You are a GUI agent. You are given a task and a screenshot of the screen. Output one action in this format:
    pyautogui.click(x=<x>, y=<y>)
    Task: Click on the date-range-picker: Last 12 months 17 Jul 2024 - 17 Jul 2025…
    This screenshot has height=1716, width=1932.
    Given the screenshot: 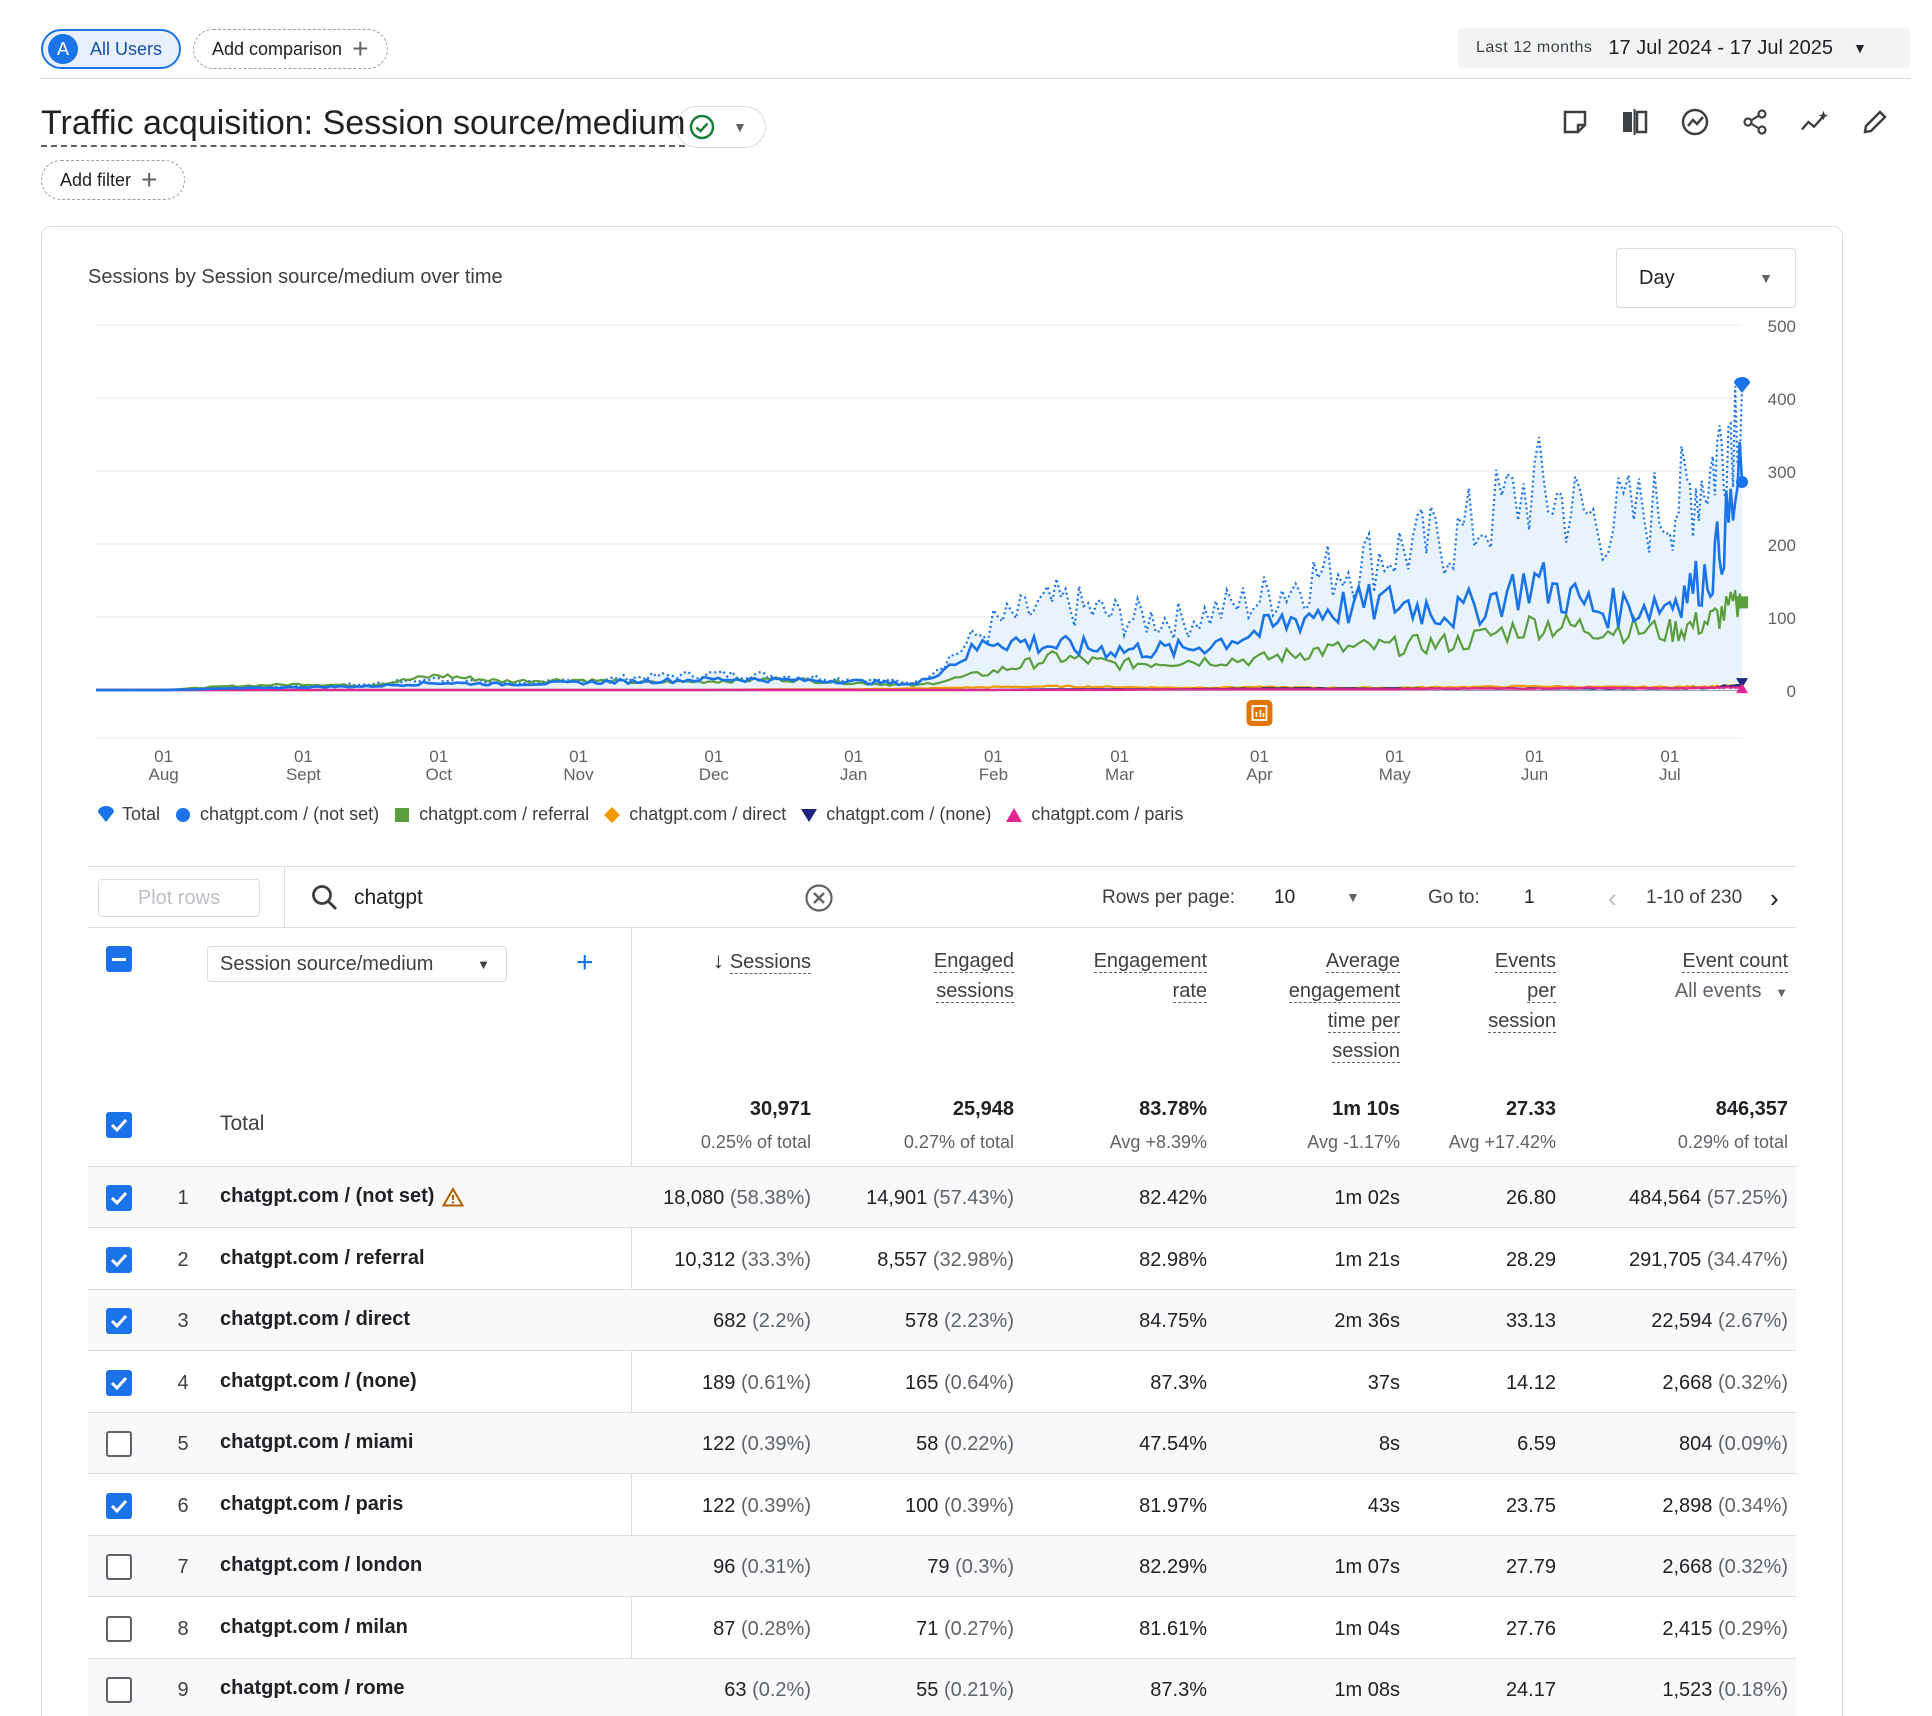 What is the action you would take?
    pyautogui.click(x=1684, y=48)
    